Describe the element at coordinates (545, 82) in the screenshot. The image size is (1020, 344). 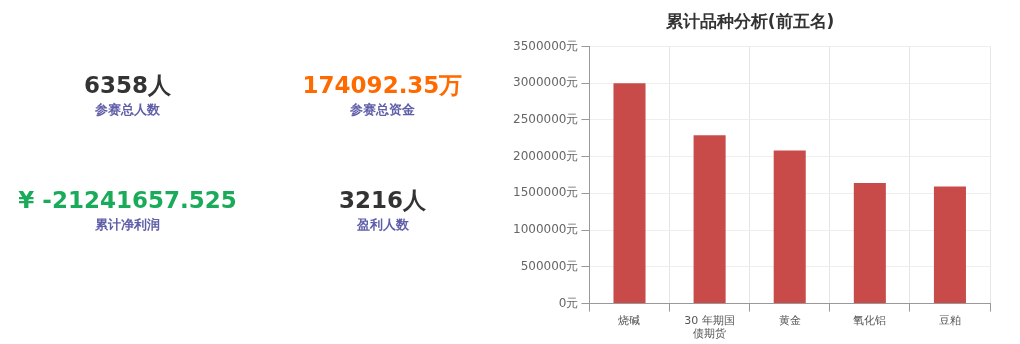
I see `y-tick-label: 3000000元` at that location.